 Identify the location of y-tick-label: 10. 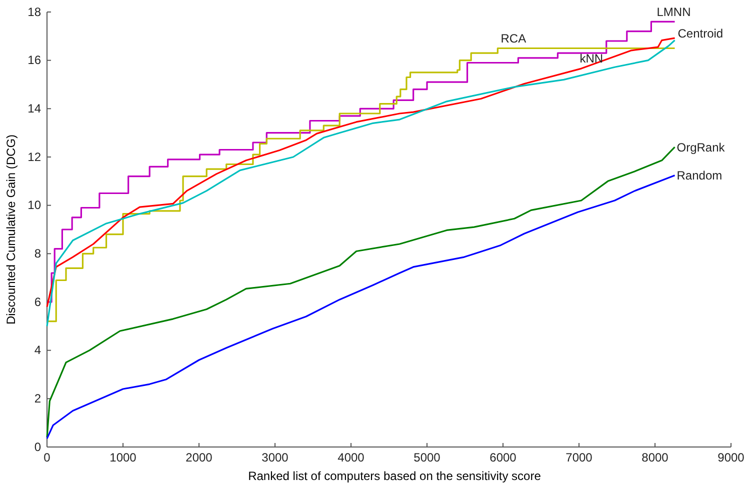
(35, 205).